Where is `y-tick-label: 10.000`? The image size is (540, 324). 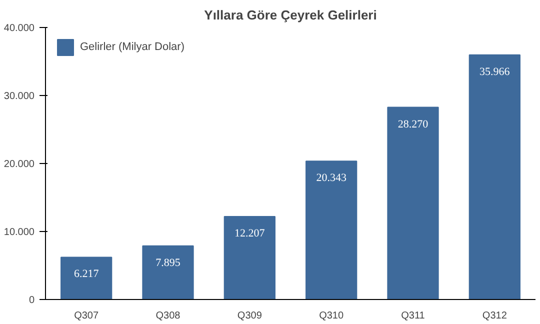
y-tick-label: 10.000 is located at coordinates (19, 232).